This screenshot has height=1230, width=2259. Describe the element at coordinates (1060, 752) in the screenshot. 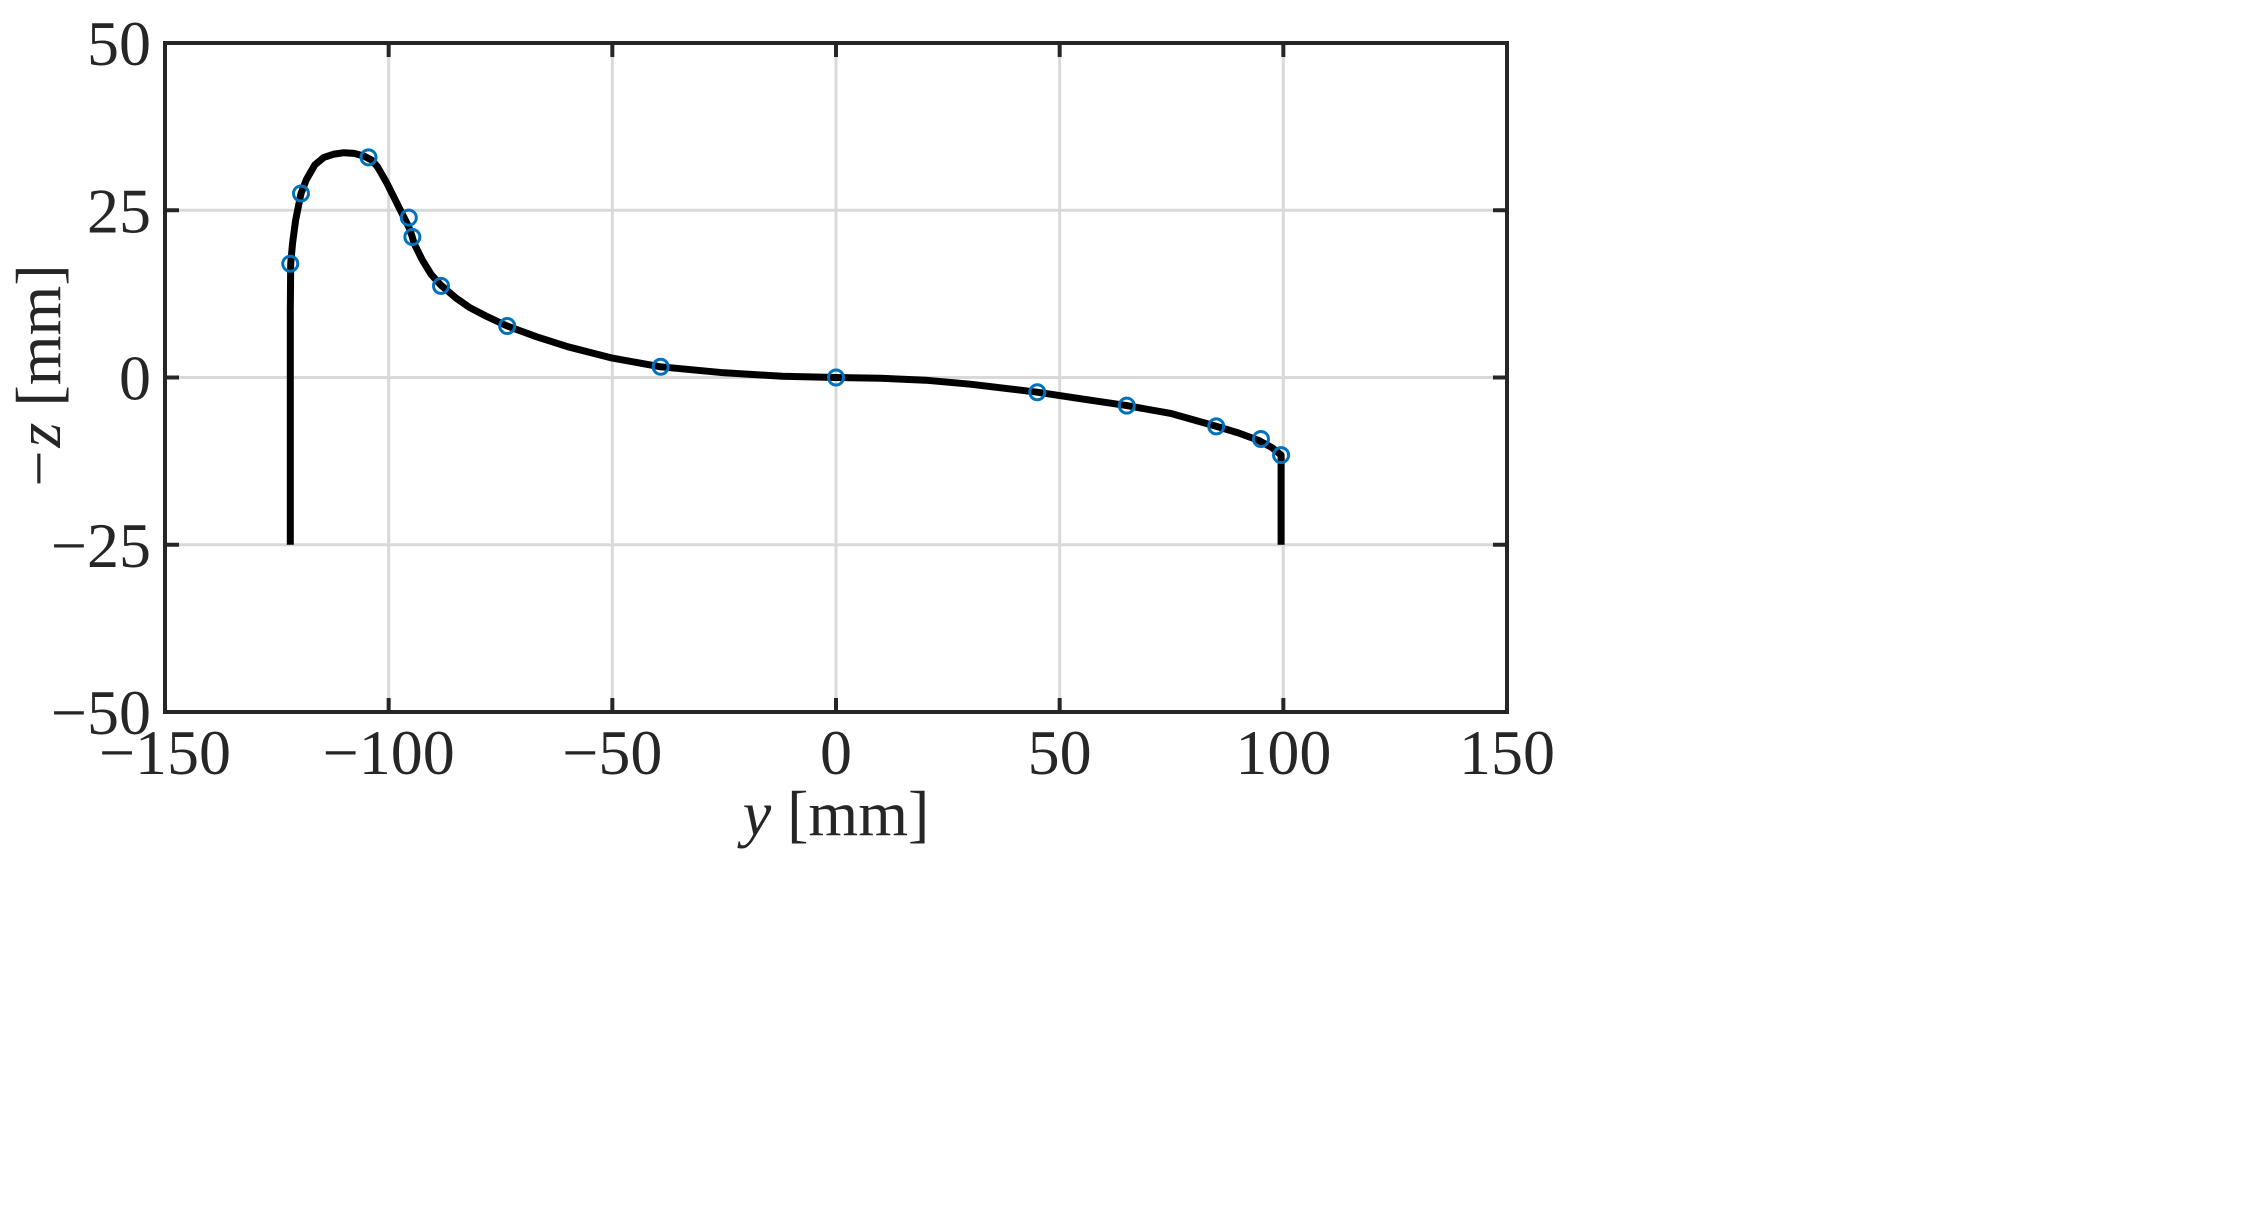

I see `x-tick-label: 50` at that location.